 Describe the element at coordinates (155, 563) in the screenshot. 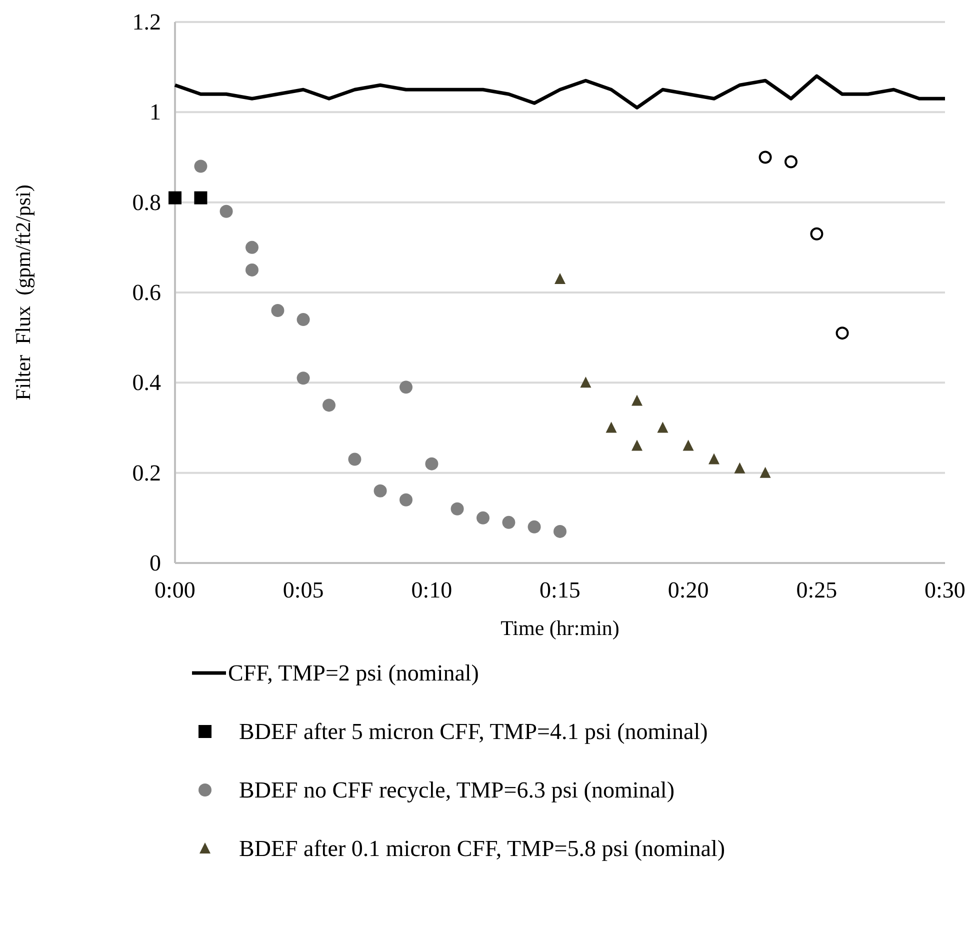

I see `y-tick-label: 0` at that location.